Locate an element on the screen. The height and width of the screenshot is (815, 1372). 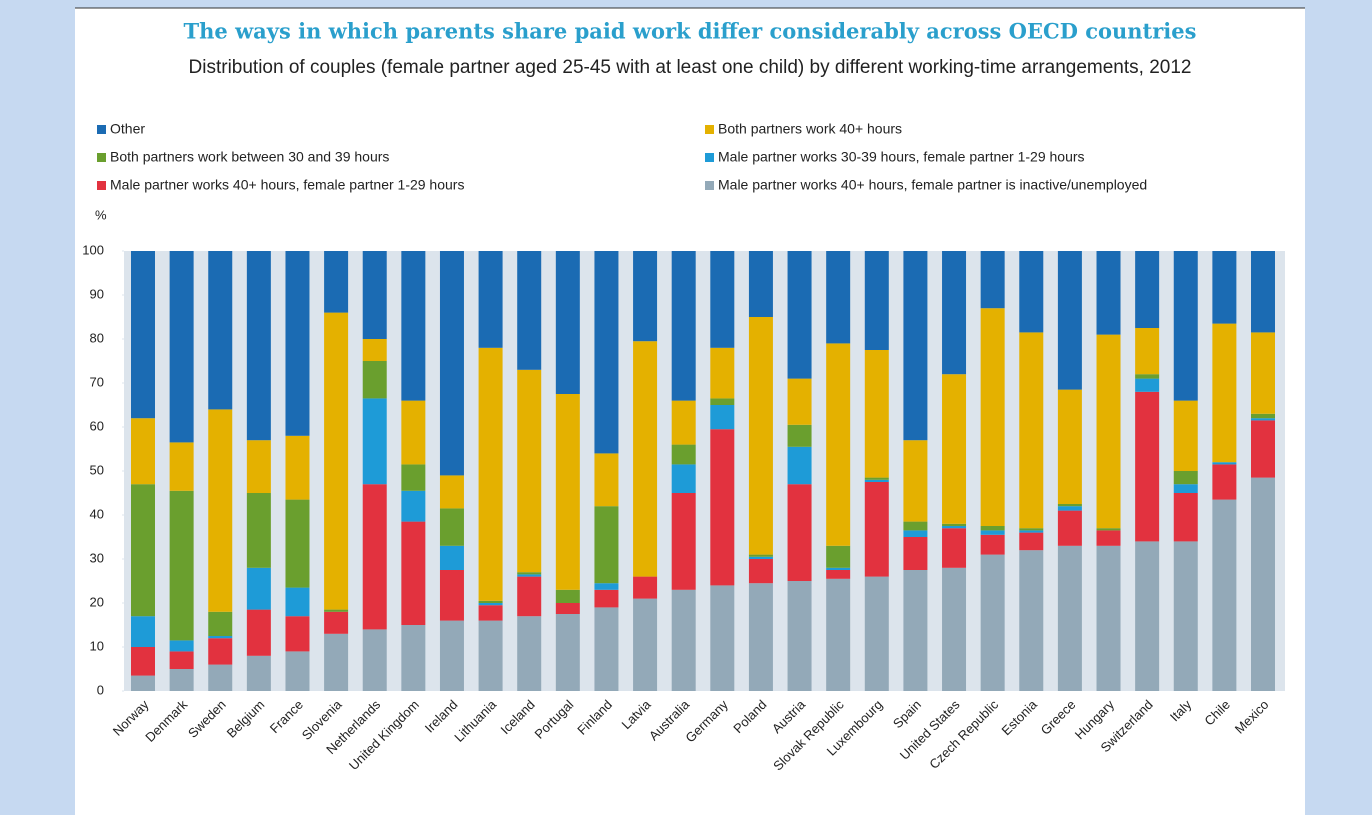
y-tick-label: 70 is located at coordinates (97, 381).